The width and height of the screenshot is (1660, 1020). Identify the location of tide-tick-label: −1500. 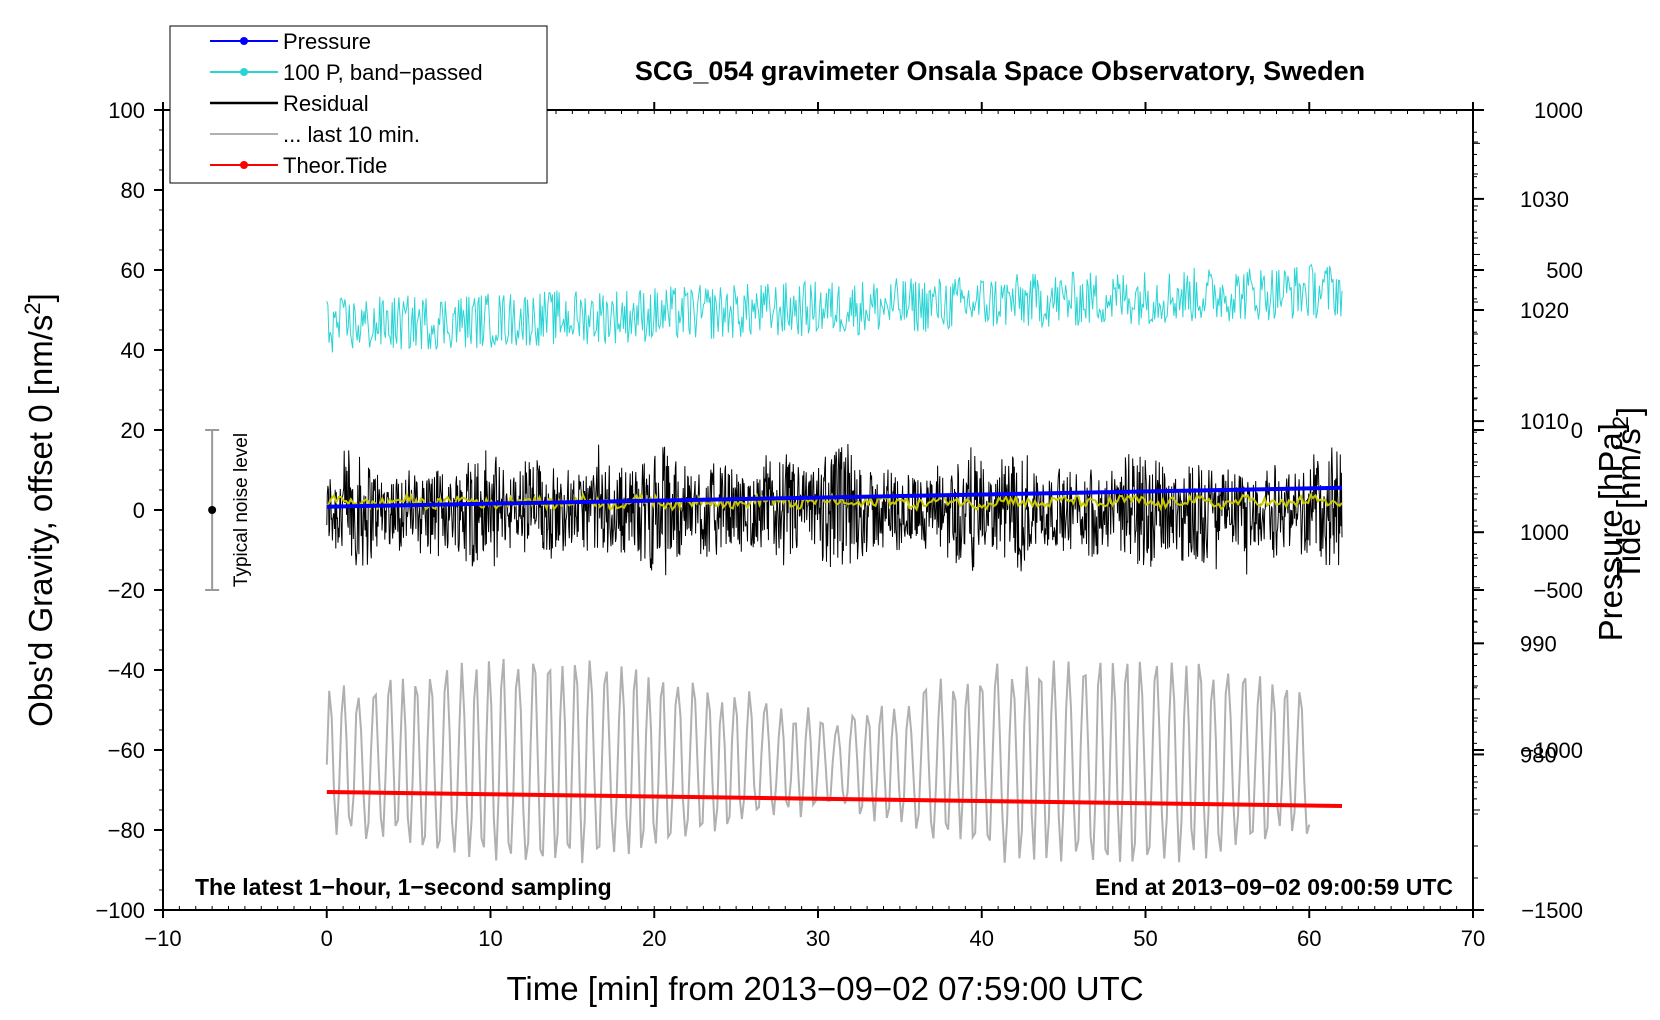
(1552, 910).